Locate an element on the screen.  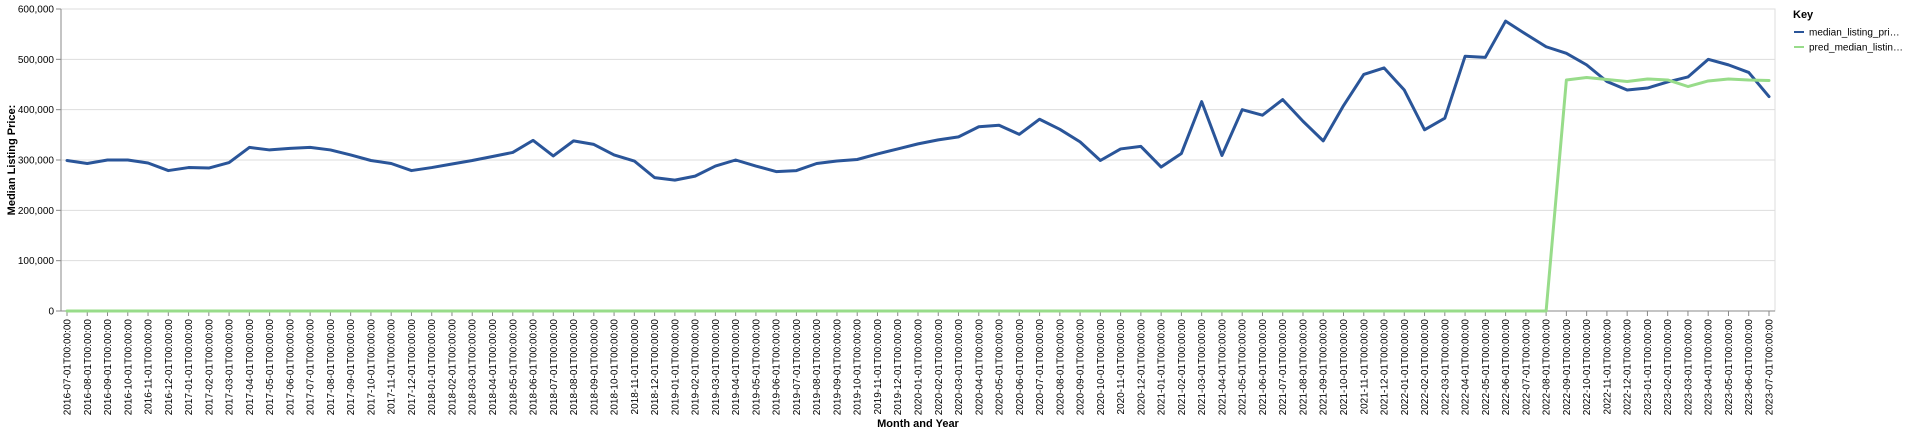
x-tick-label: 2022-01-01T00:00:00 is located at coordinates (1405, 367).